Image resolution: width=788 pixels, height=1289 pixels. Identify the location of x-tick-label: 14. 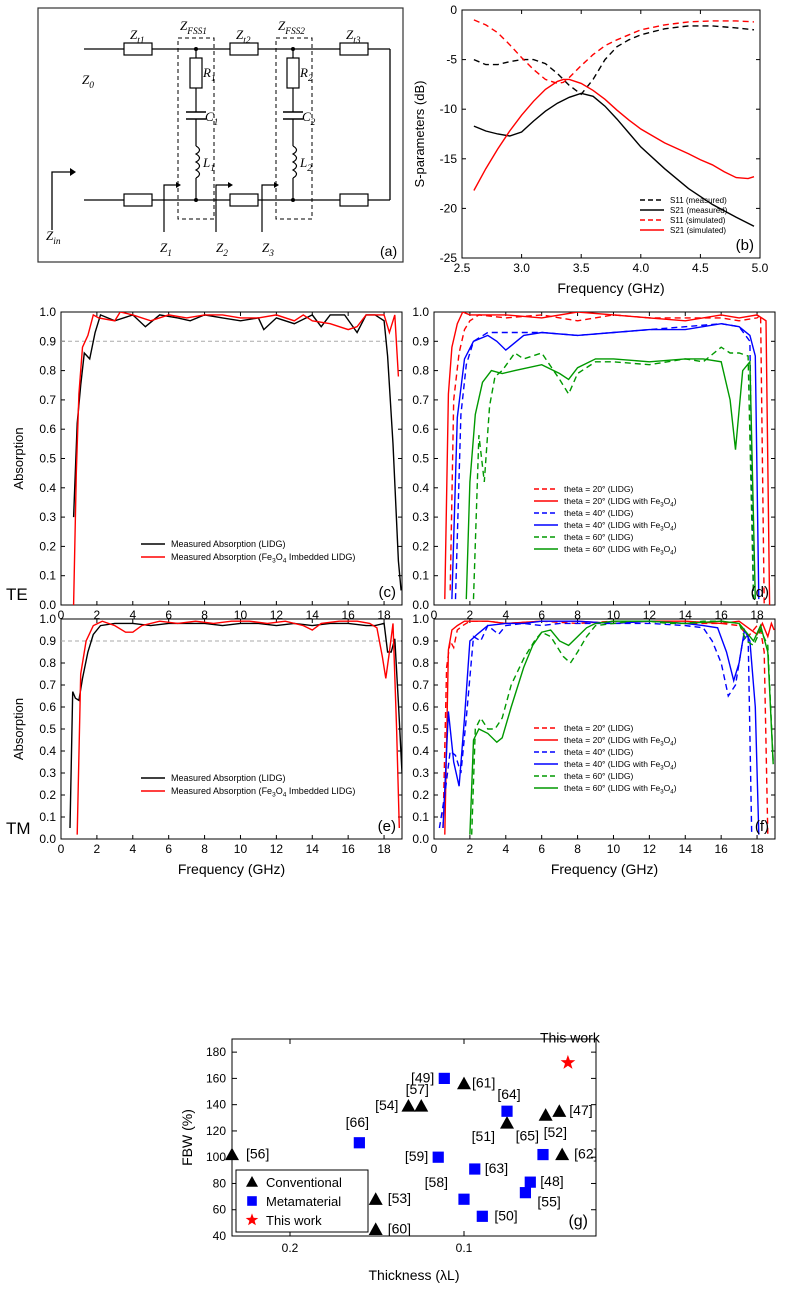
(313, 849).